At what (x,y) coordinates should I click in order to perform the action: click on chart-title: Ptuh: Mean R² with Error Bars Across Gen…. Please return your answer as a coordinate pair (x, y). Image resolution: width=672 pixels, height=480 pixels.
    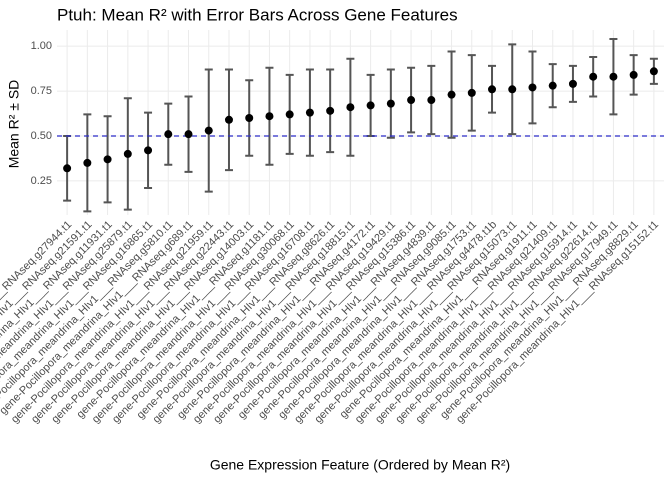
    Looking at the image, I should click on (257, 14).